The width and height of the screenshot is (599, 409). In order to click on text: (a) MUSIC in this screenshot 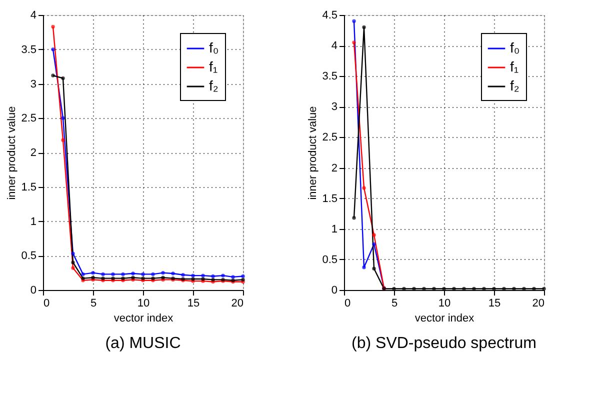, I will do `click(143, 343)`.